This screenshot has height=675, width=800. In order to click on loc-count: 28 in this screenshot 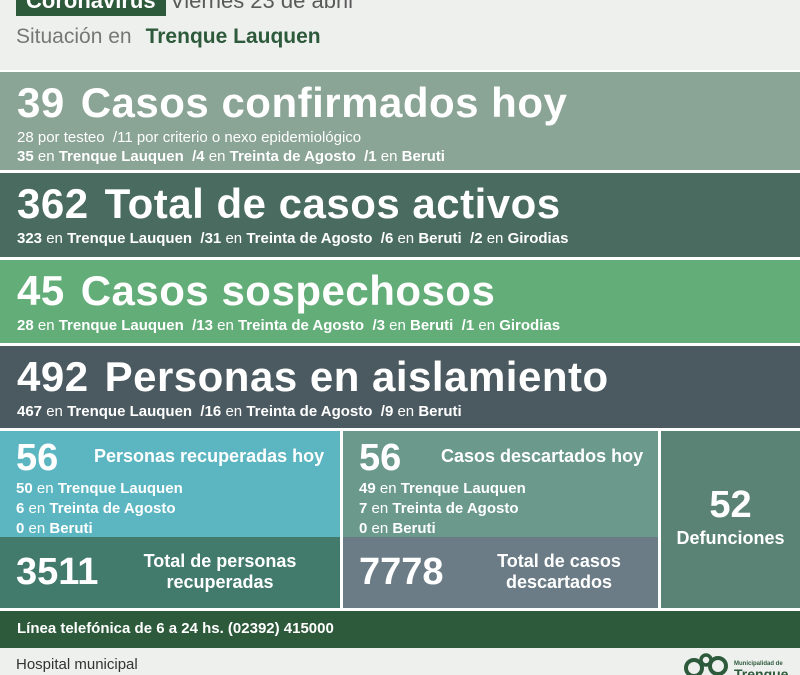, I will do `click(25, 325)`.